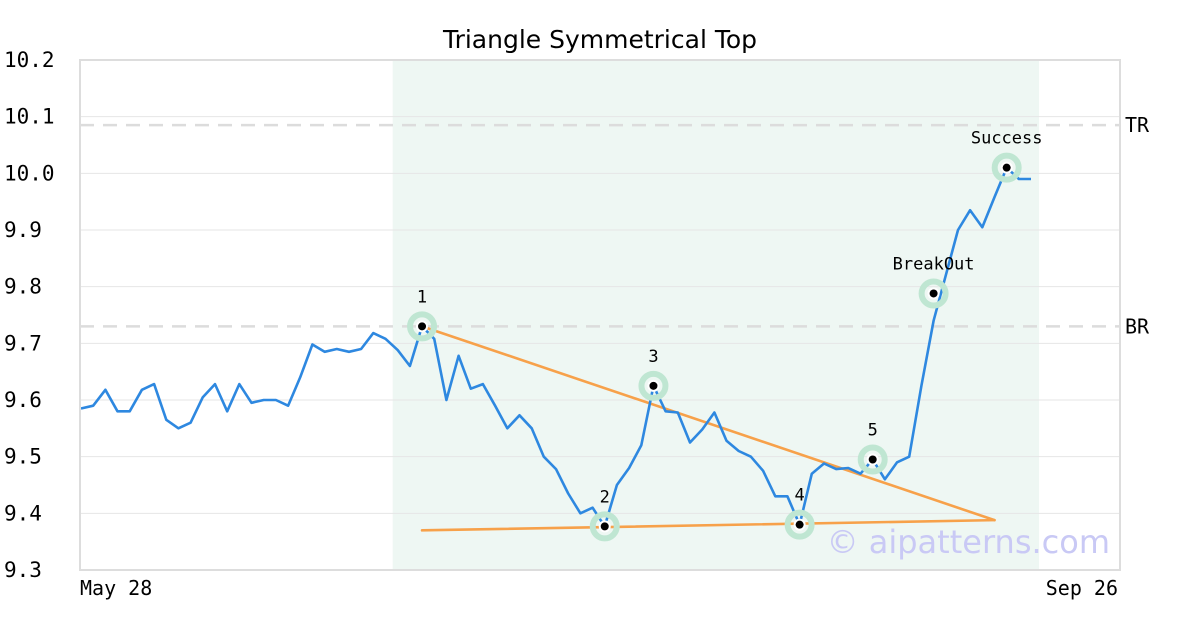  What do you see at coordinates (29, 315) in the screenshot?
I see `y-axis-ticks: 10.2 10.1 10.0 9.9 9.8 9.7 9.6 9.5 9.4 9.3` at bounding box center [29, 315].